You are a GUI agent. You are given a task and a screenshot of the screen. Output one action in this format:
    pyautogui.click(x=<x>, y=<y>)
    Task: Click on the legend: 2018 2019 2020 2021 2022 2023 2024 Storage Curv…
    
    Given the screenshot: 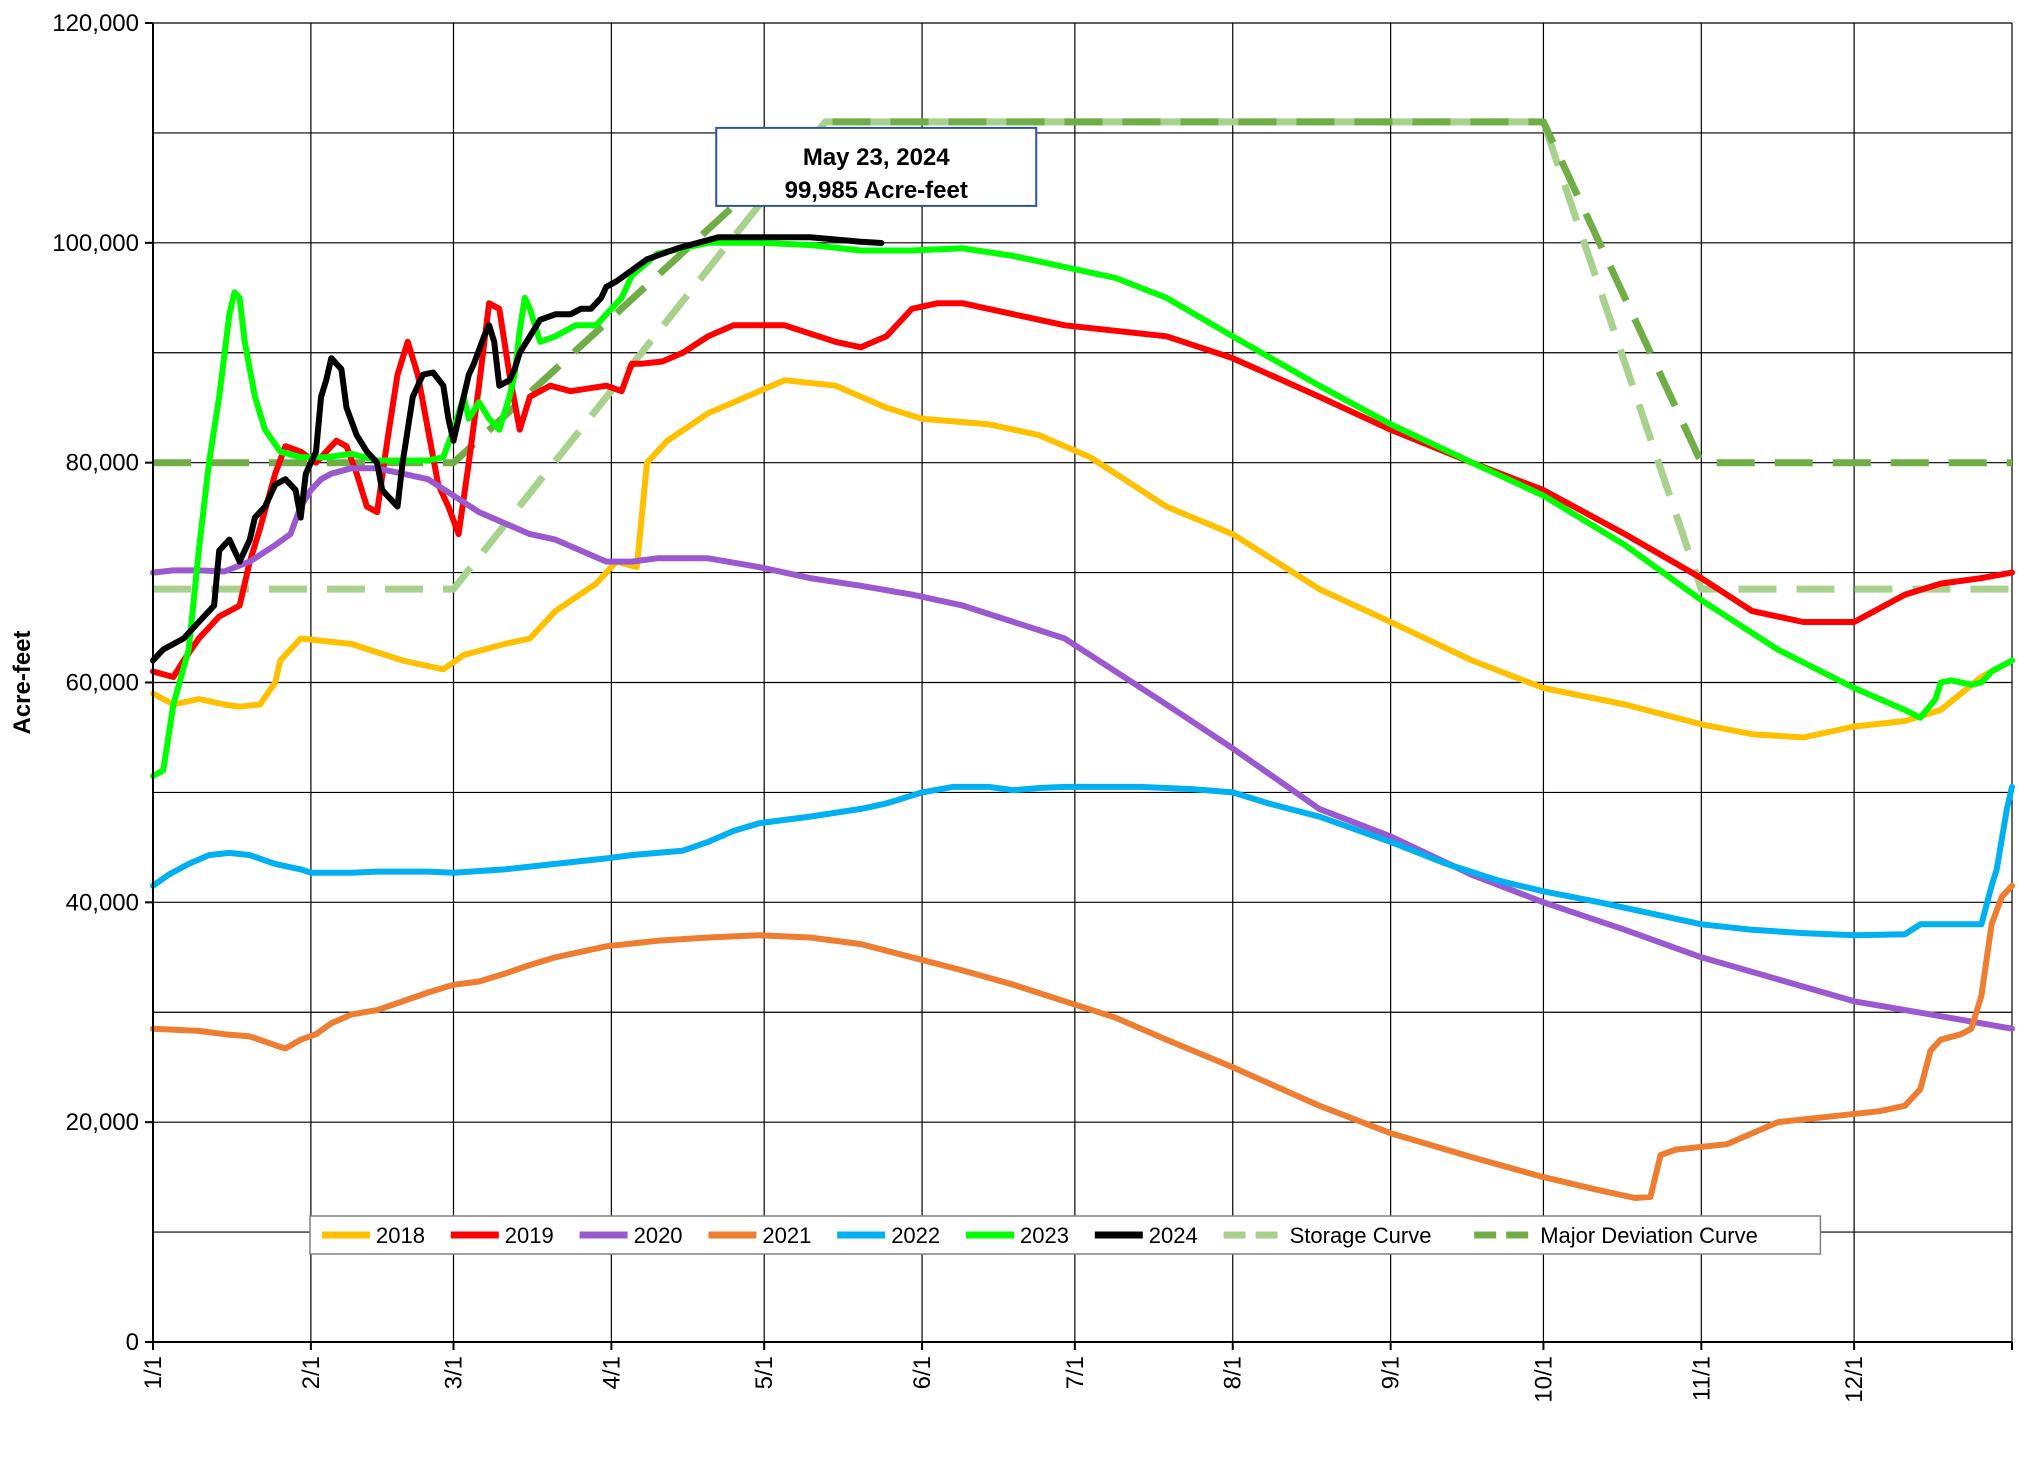 What is the action you would take?
    pyautogui.click(x=1065, y=1235)
    